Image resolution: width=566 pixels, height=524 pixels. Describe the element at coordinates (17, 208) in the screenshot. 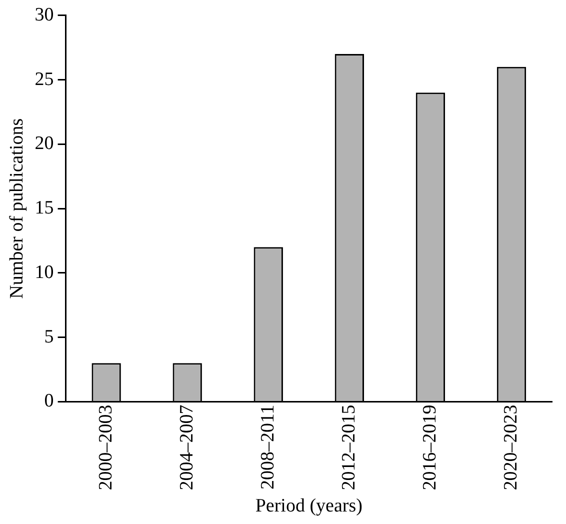

I see `y-axis-title: Number of publications` at that location.